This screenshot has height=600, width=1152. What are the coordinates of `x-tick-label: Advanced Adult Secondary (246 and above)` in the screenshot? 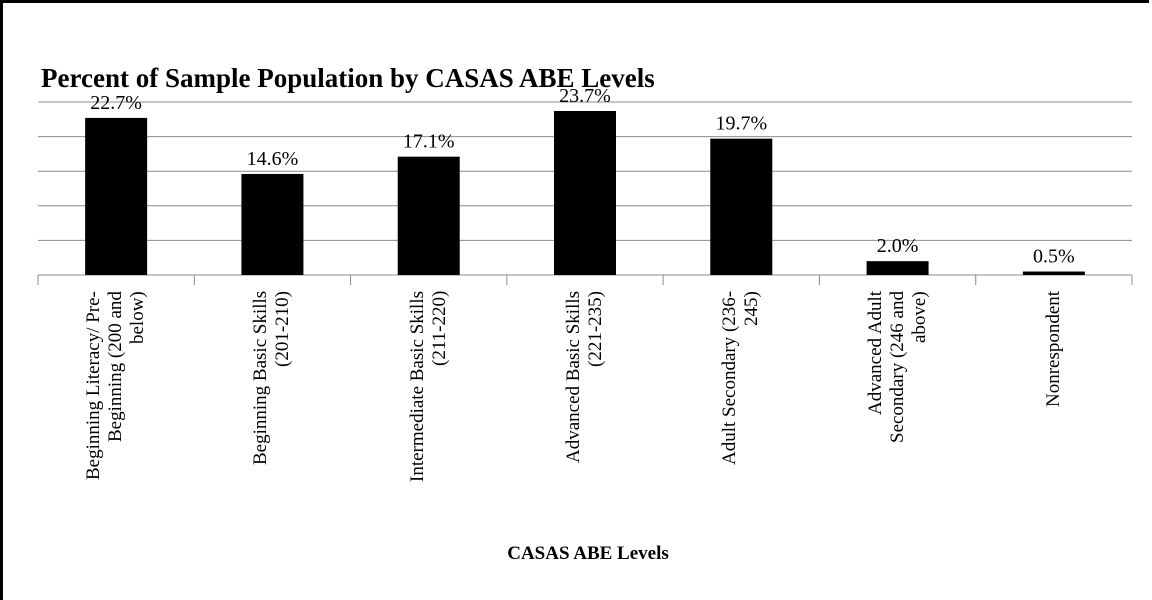 It's located at (897, 367).